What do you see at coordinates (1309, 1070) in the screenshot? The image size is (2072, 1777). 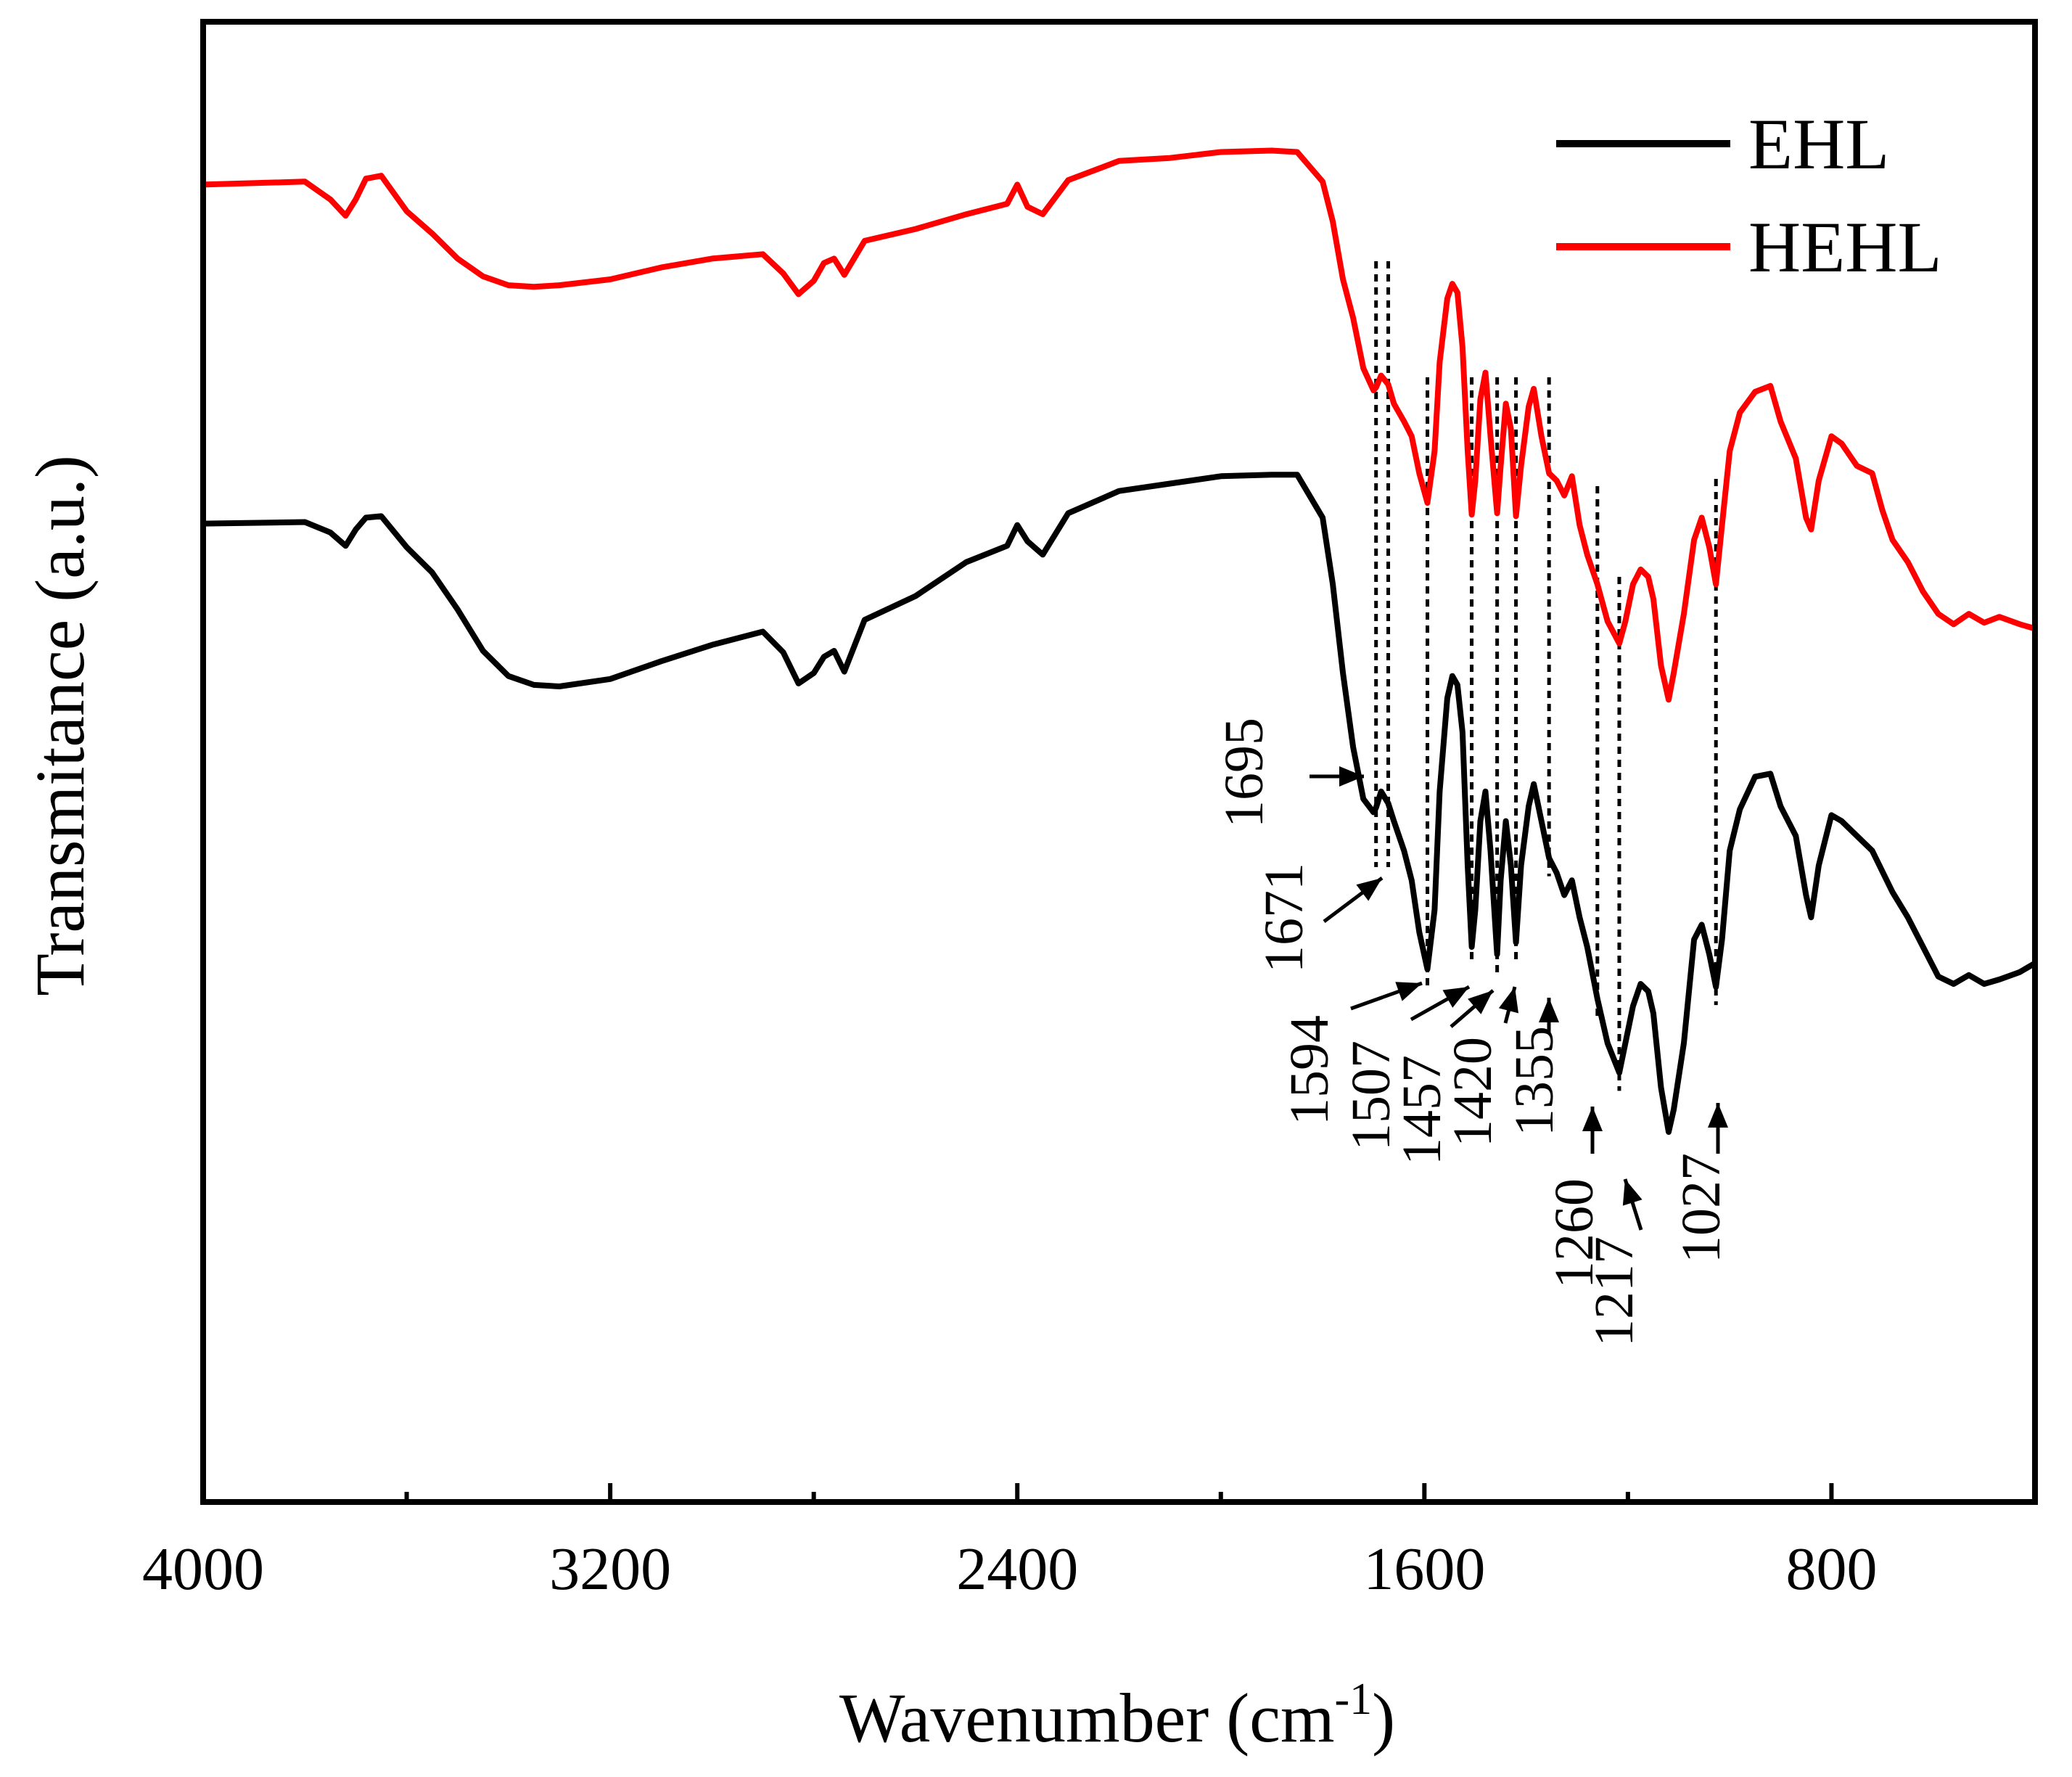 I see `peak-label-1594: 1594` at bounding box center [1309, 1070].